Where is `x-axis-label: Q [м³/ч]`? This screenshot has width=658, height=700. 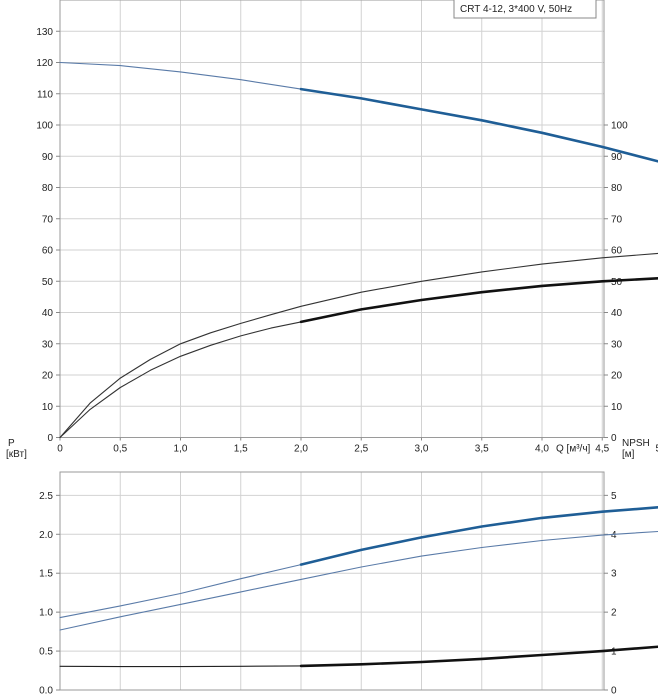 x-axis-label: Q [м³/ч] is located at coordinates (573, 449).